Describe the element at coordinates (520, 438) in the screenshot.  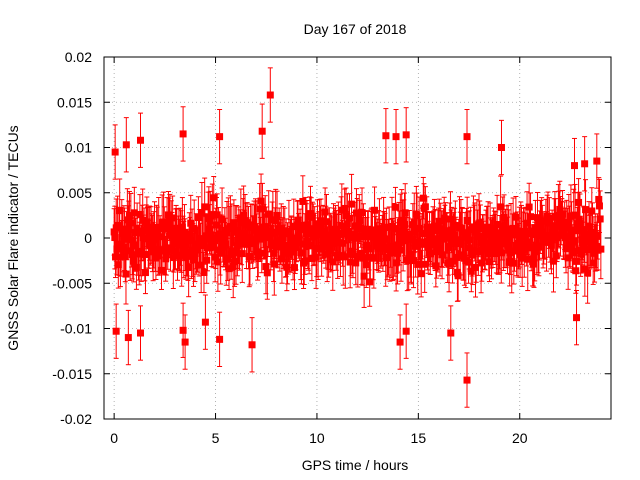
I see `x-tick-label: 20` at that location.